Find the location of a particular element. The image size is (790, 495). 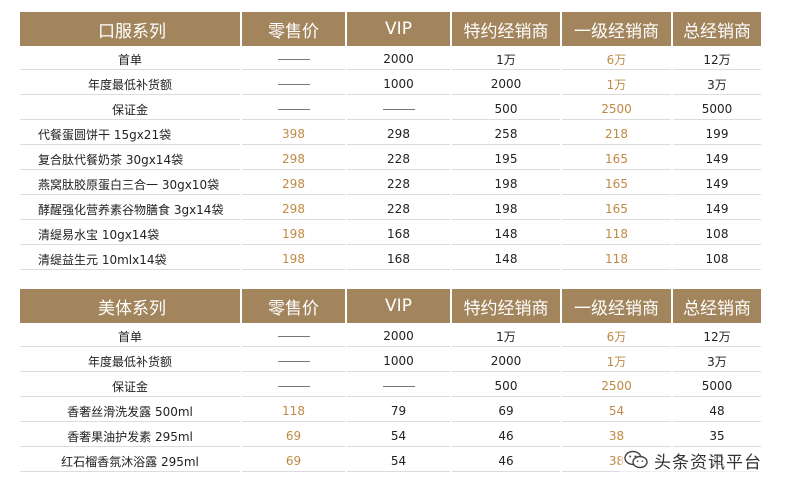

retail-price-cell: 118 is located at coordinates (294, 412).